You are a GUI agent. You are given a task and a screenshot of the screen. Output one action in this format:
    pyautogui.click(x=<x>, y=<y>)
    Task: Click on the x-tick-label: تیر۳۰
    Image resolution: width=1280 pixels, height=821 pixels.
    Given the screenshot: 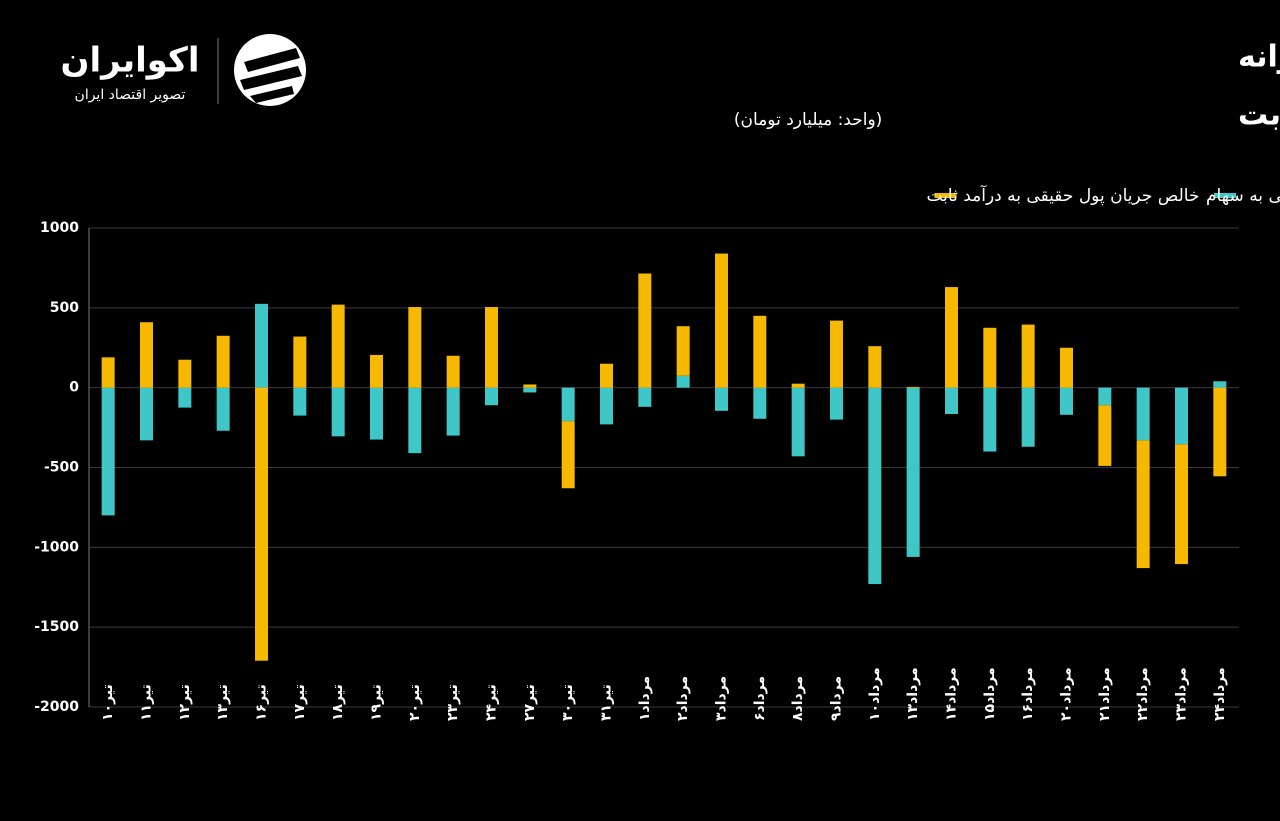 What is the action you would take?
    pyautogui.click(x=568, y=702)
    